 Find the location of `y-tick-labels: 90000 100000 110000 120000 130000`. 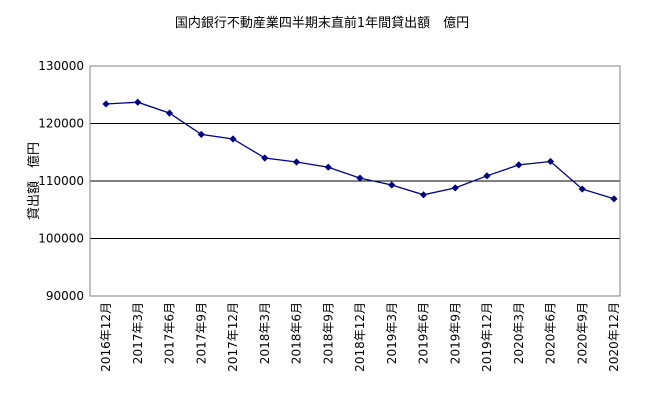

y-tick-labels: 90000 100000 110000 120000 130000 is located at coordinates (61, 181).